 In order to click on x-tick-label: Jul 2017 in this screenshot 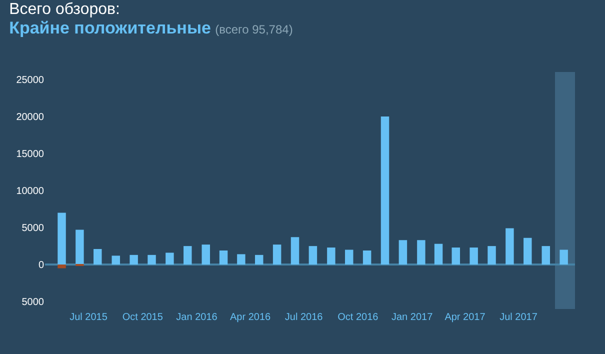, I will do `click(519, 317)`.